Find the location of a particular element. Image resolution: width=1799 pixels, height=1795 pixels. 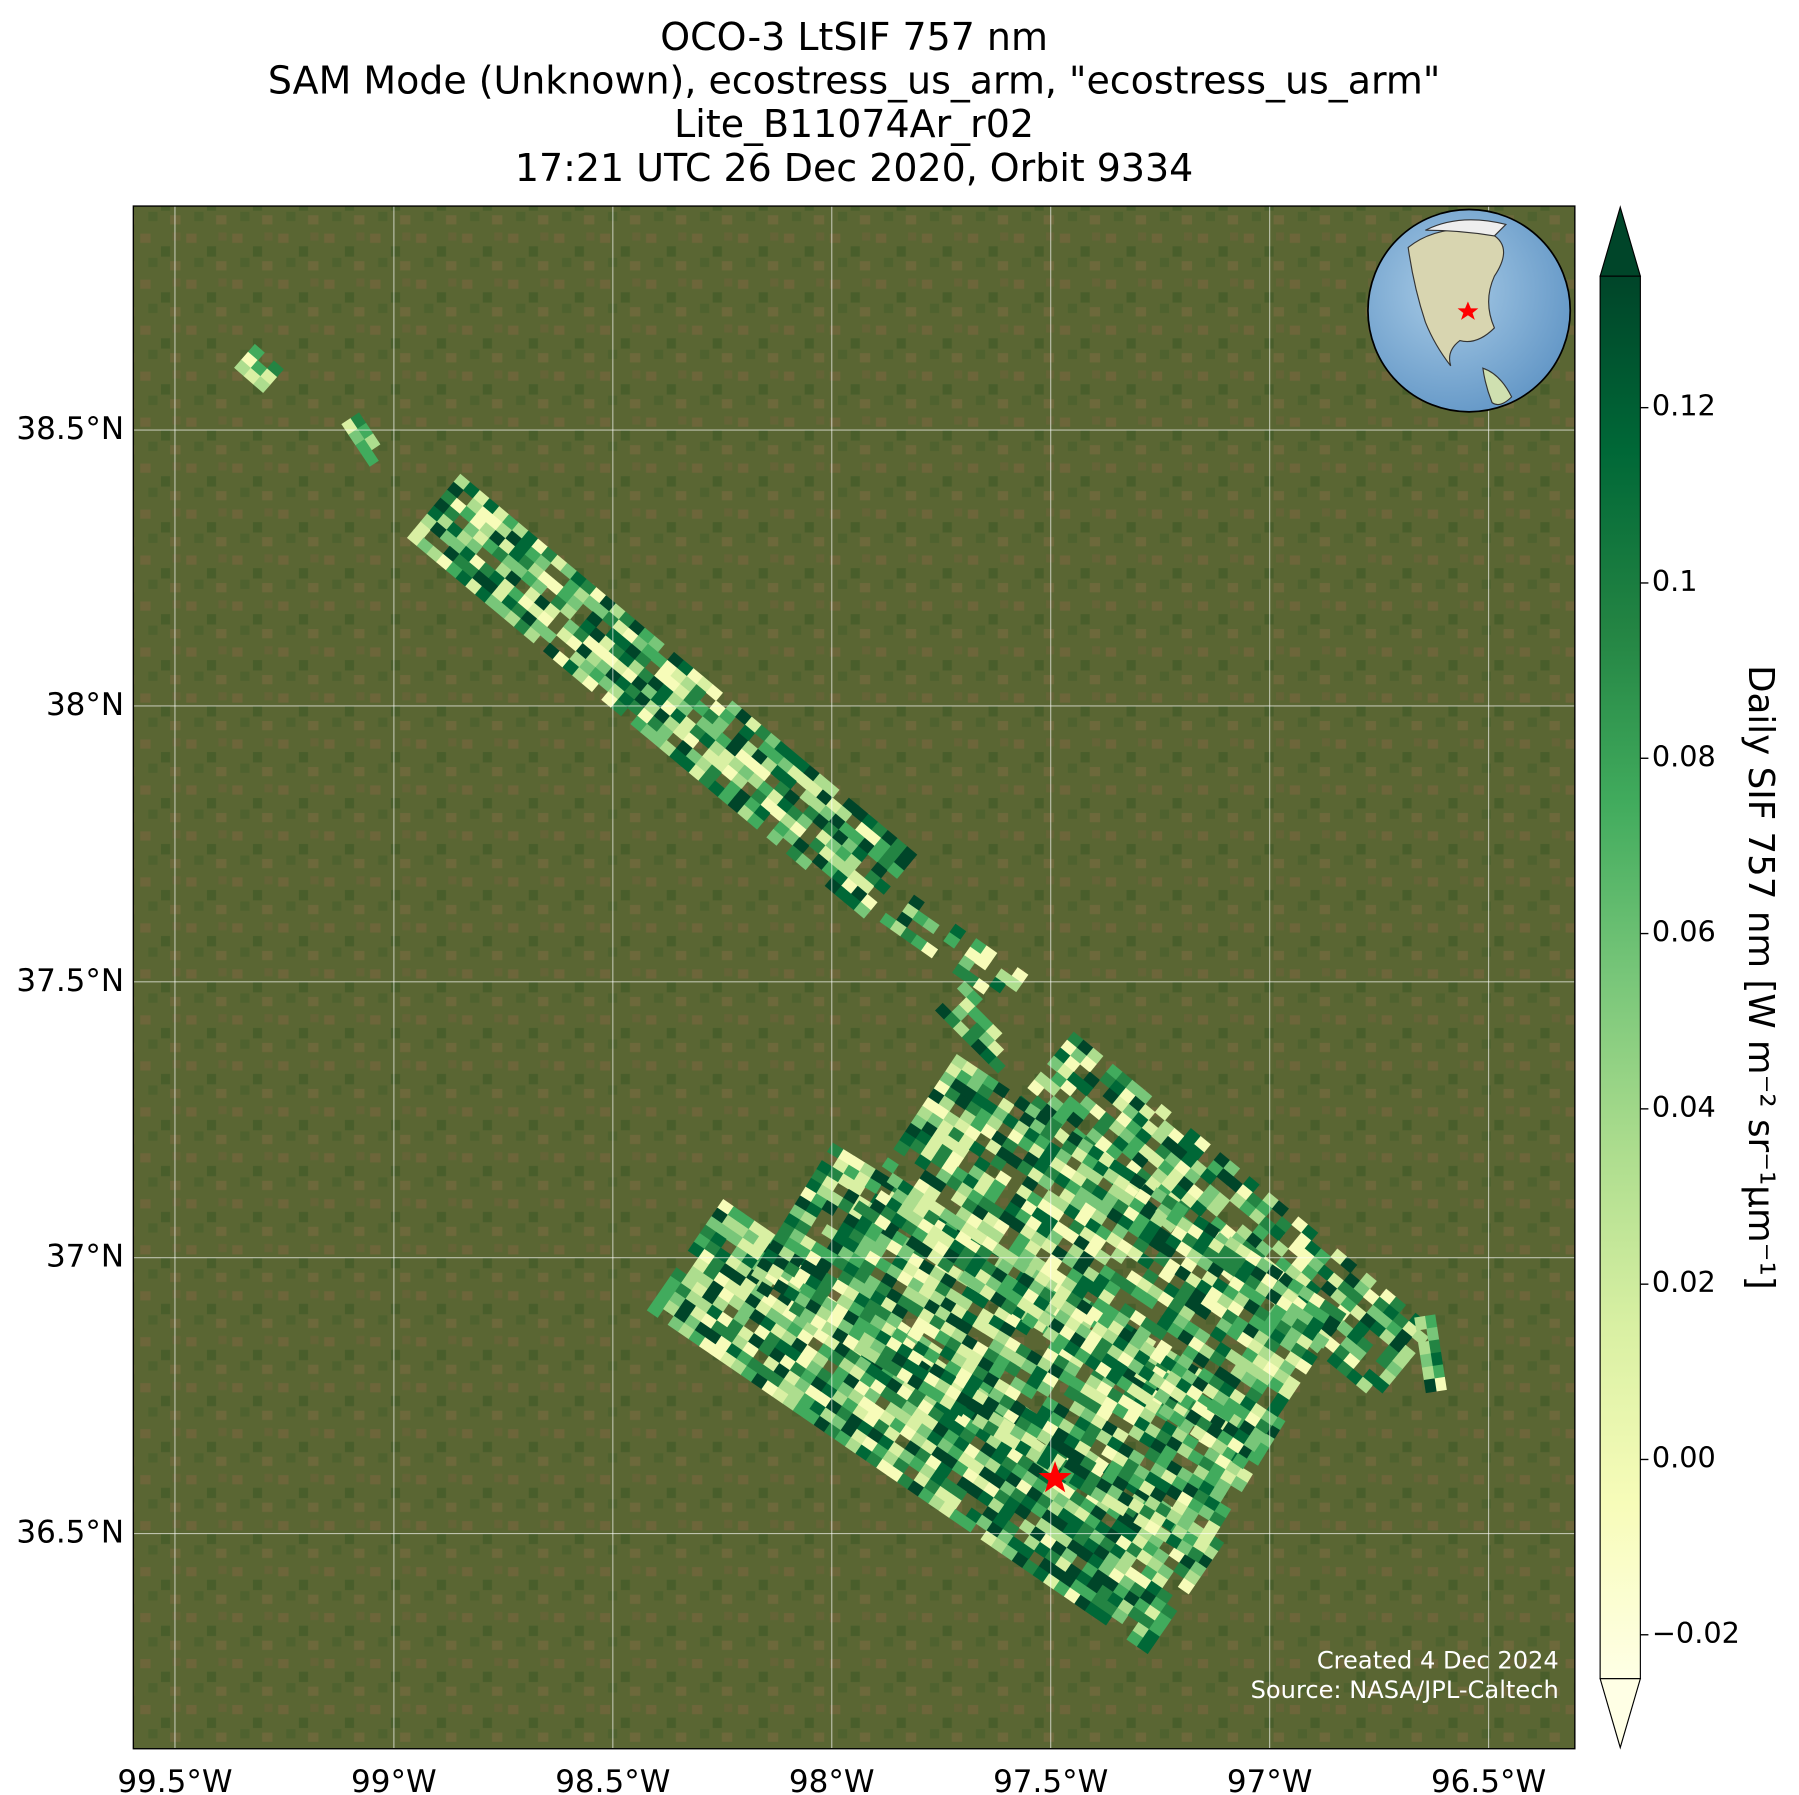

x-tick-label: 99.5°W is located at coordinates (174, 1779).